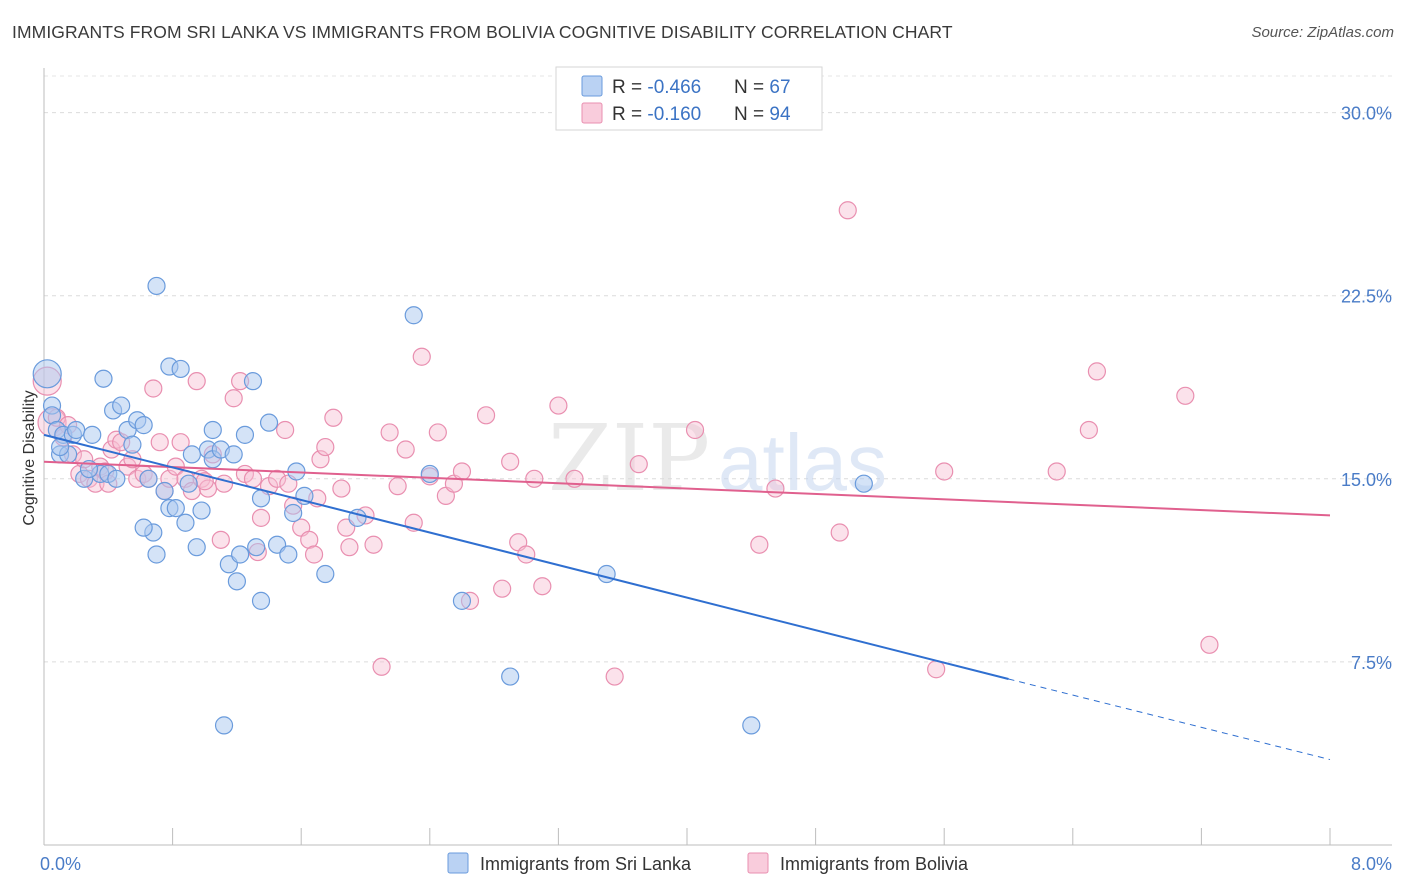 The image size is (1406, 892). What do you see at coordinates (1366, 388) in the screenshot?
I see `y-tick-labels: 7.5% 15.0% 22.5% 30.0%` at bounding box center [1366, 388].